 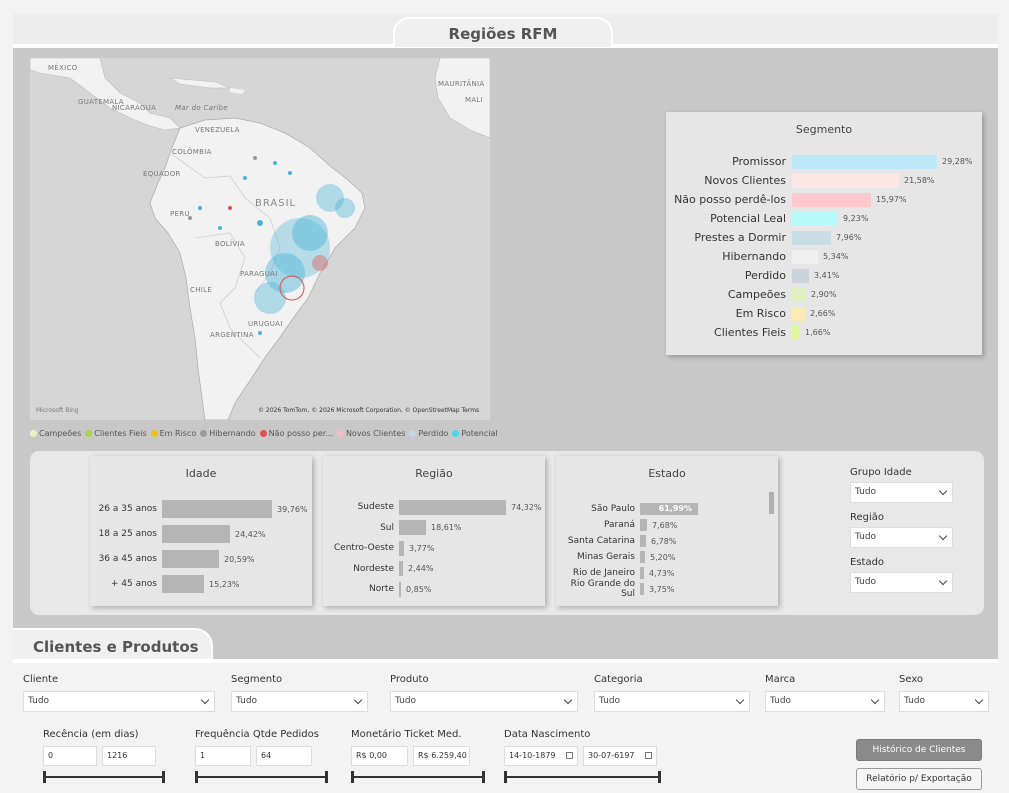 I want to click on estado-scrollbar, so click(x=771, y=503).